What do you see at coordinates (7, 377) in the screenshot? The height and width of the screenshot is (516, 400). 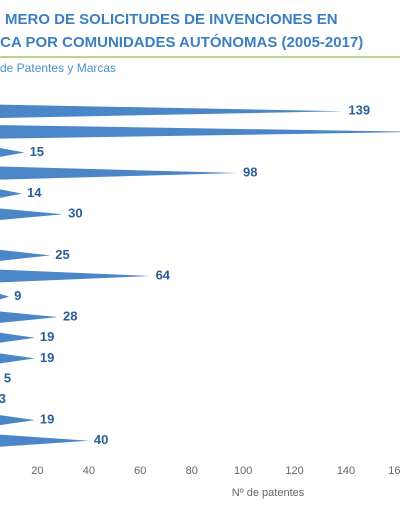 I see `value-label: 5` at bounding box center [7, 377].